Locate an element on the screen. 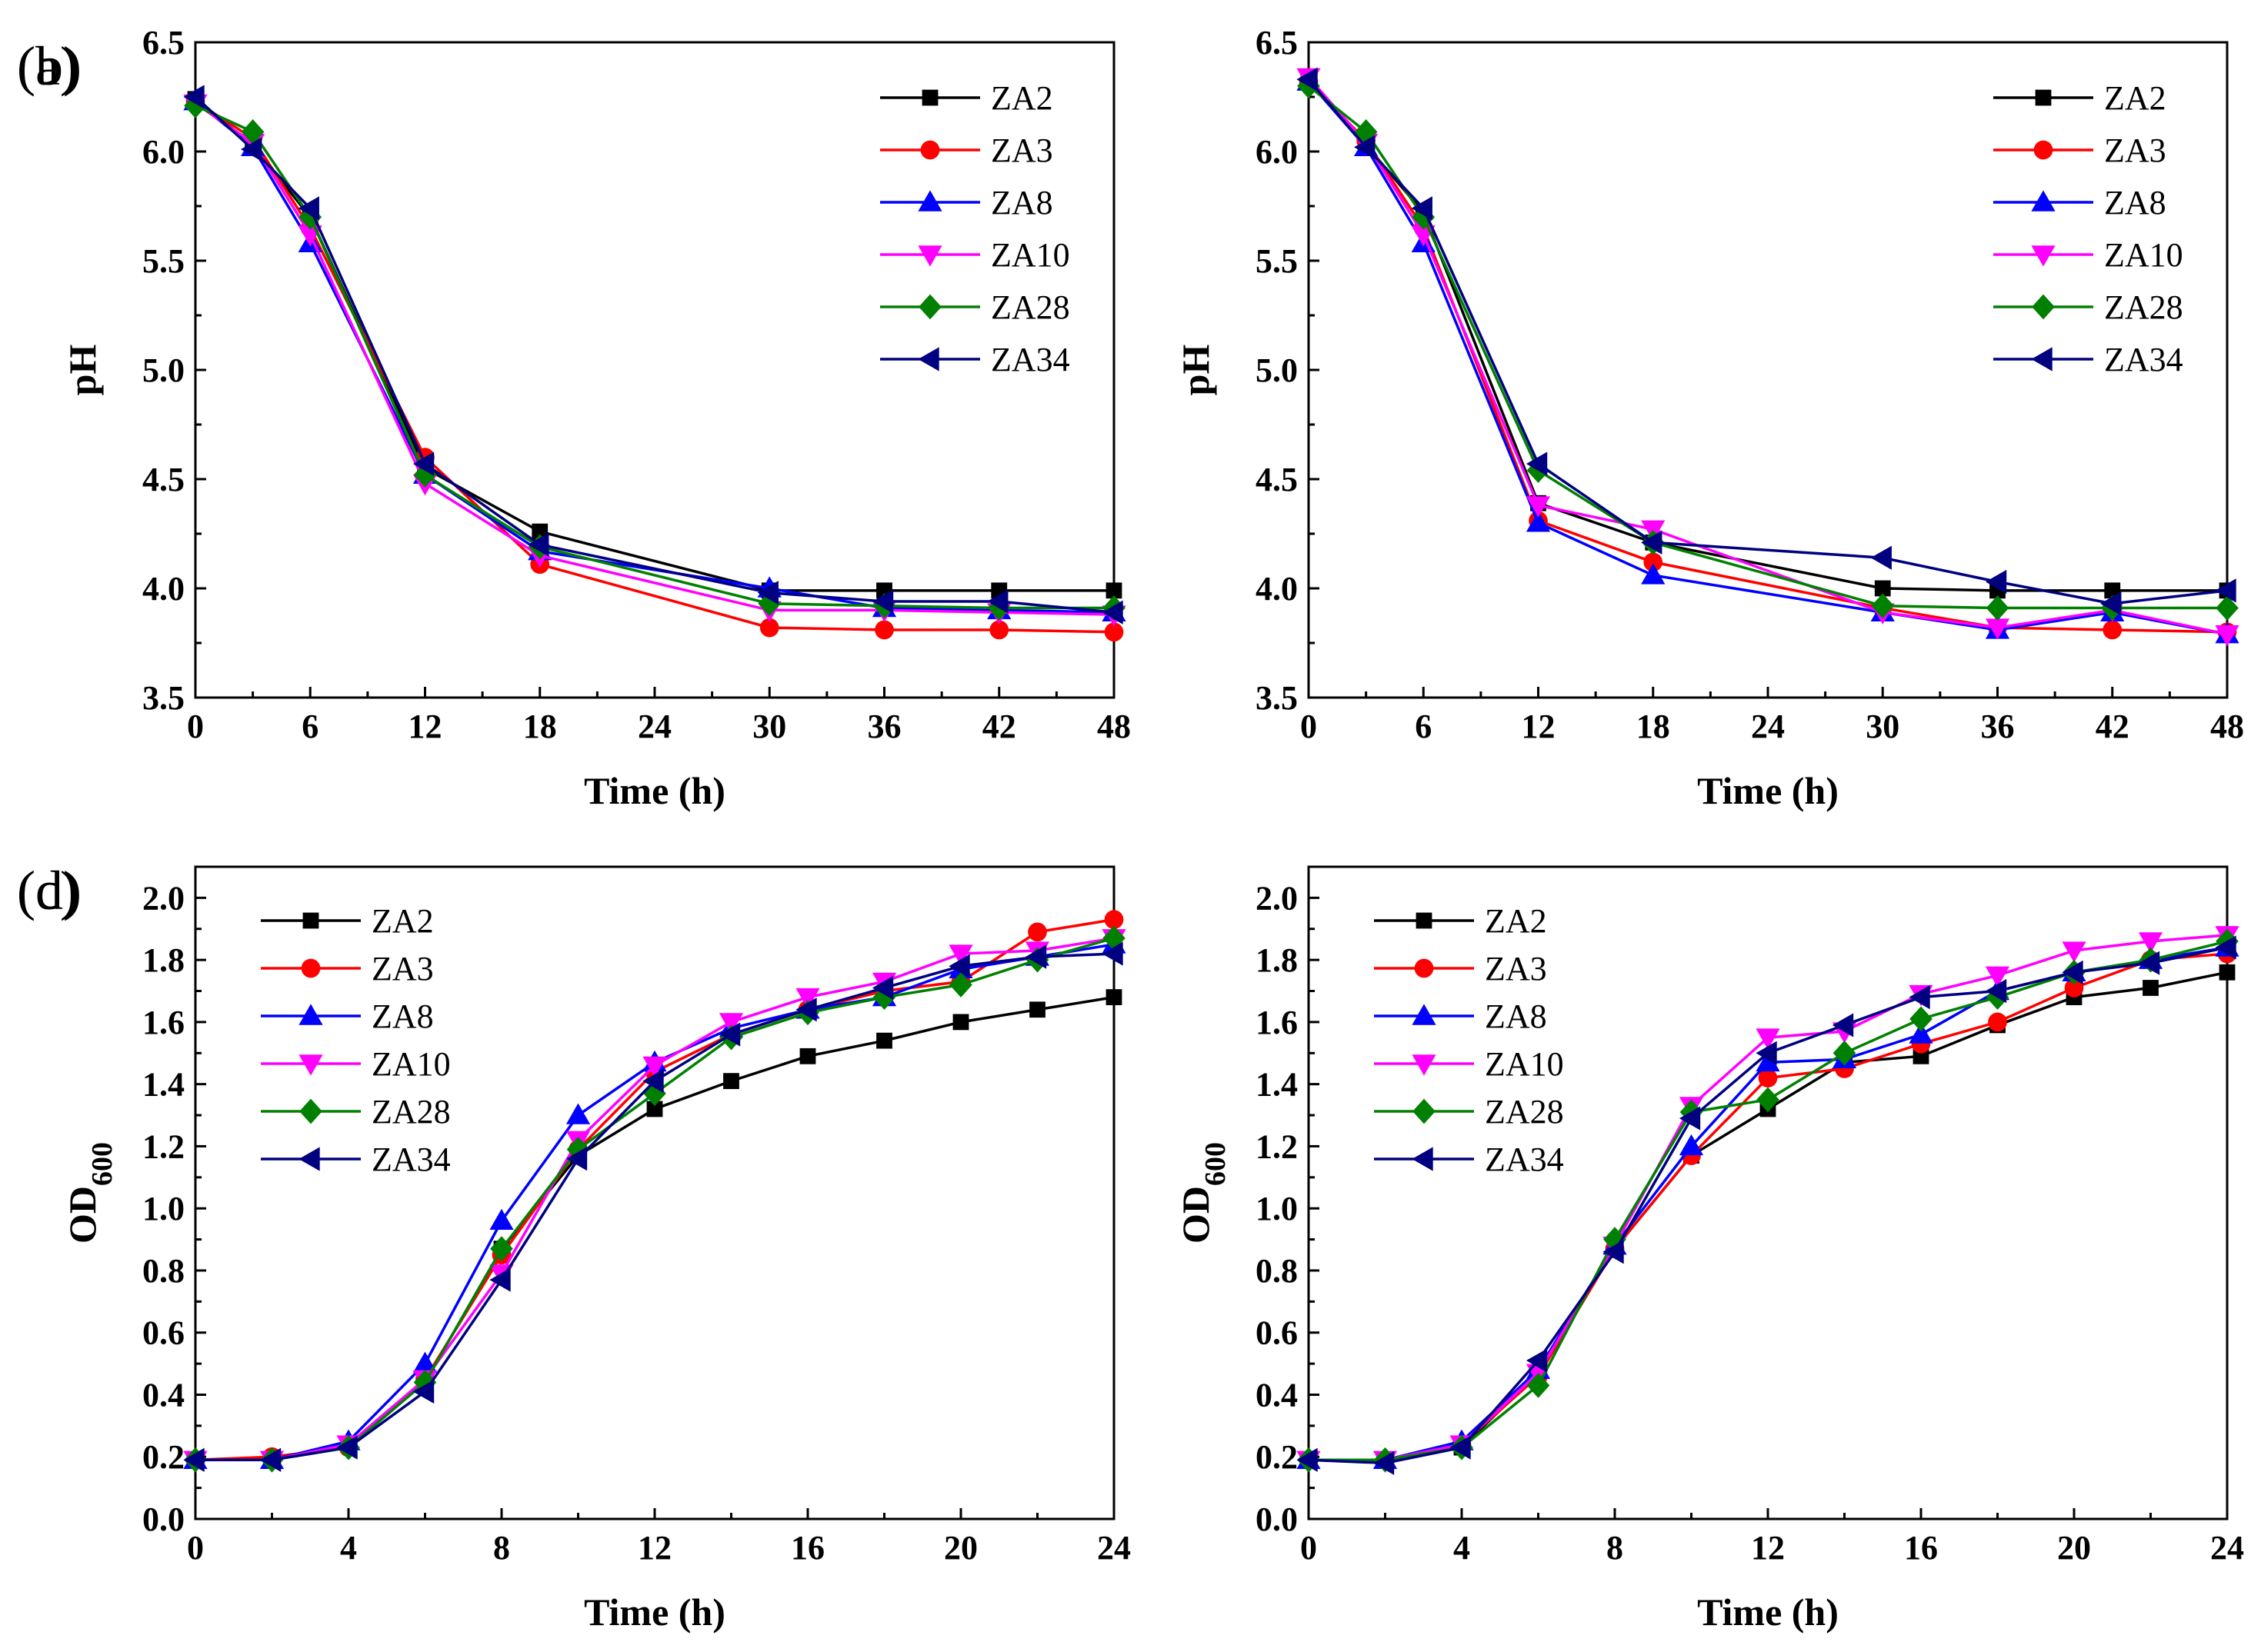 Image resolution: width=2251 pixels, height=1652 pixels. x-tick-label: 12 is located at coordinates (1768, 1548).